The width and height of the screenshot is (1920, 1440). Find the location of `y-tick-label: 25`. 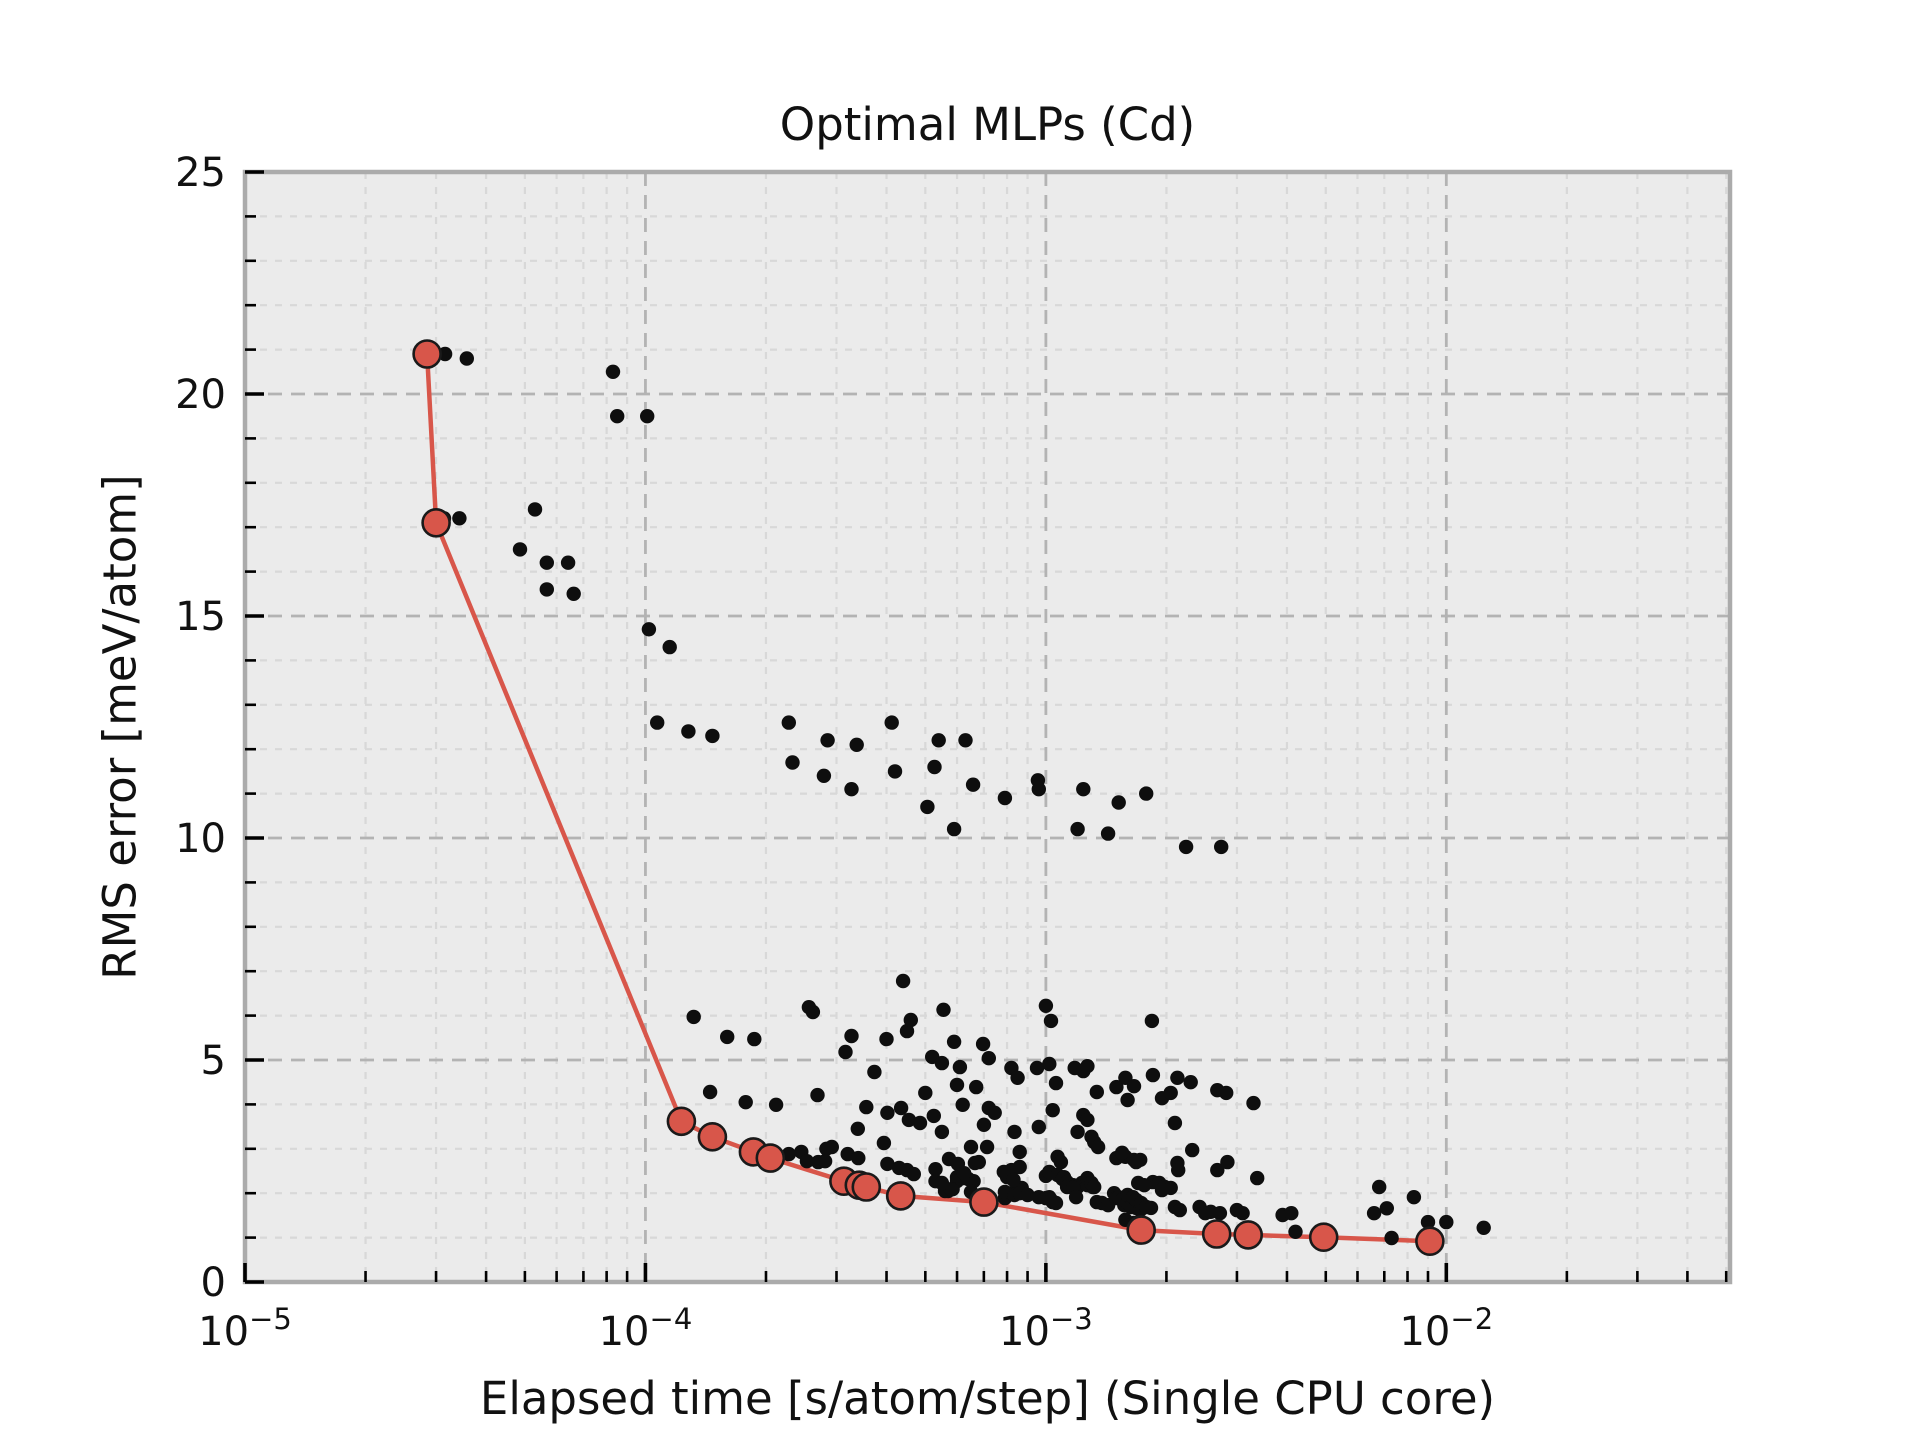

y-tick-label: 25 is located at coordinates (200, 173).